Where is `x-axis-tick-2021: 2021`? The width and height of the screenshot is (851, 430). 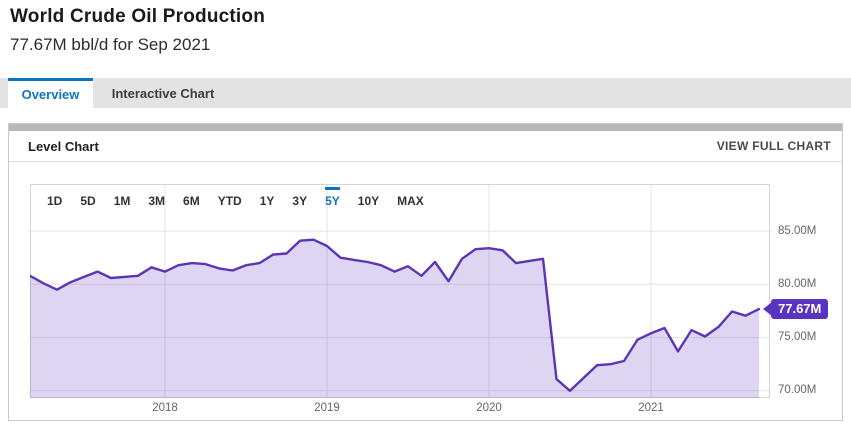 x-axis-tick-2021: 2021 is located at coordinates (651, 408).